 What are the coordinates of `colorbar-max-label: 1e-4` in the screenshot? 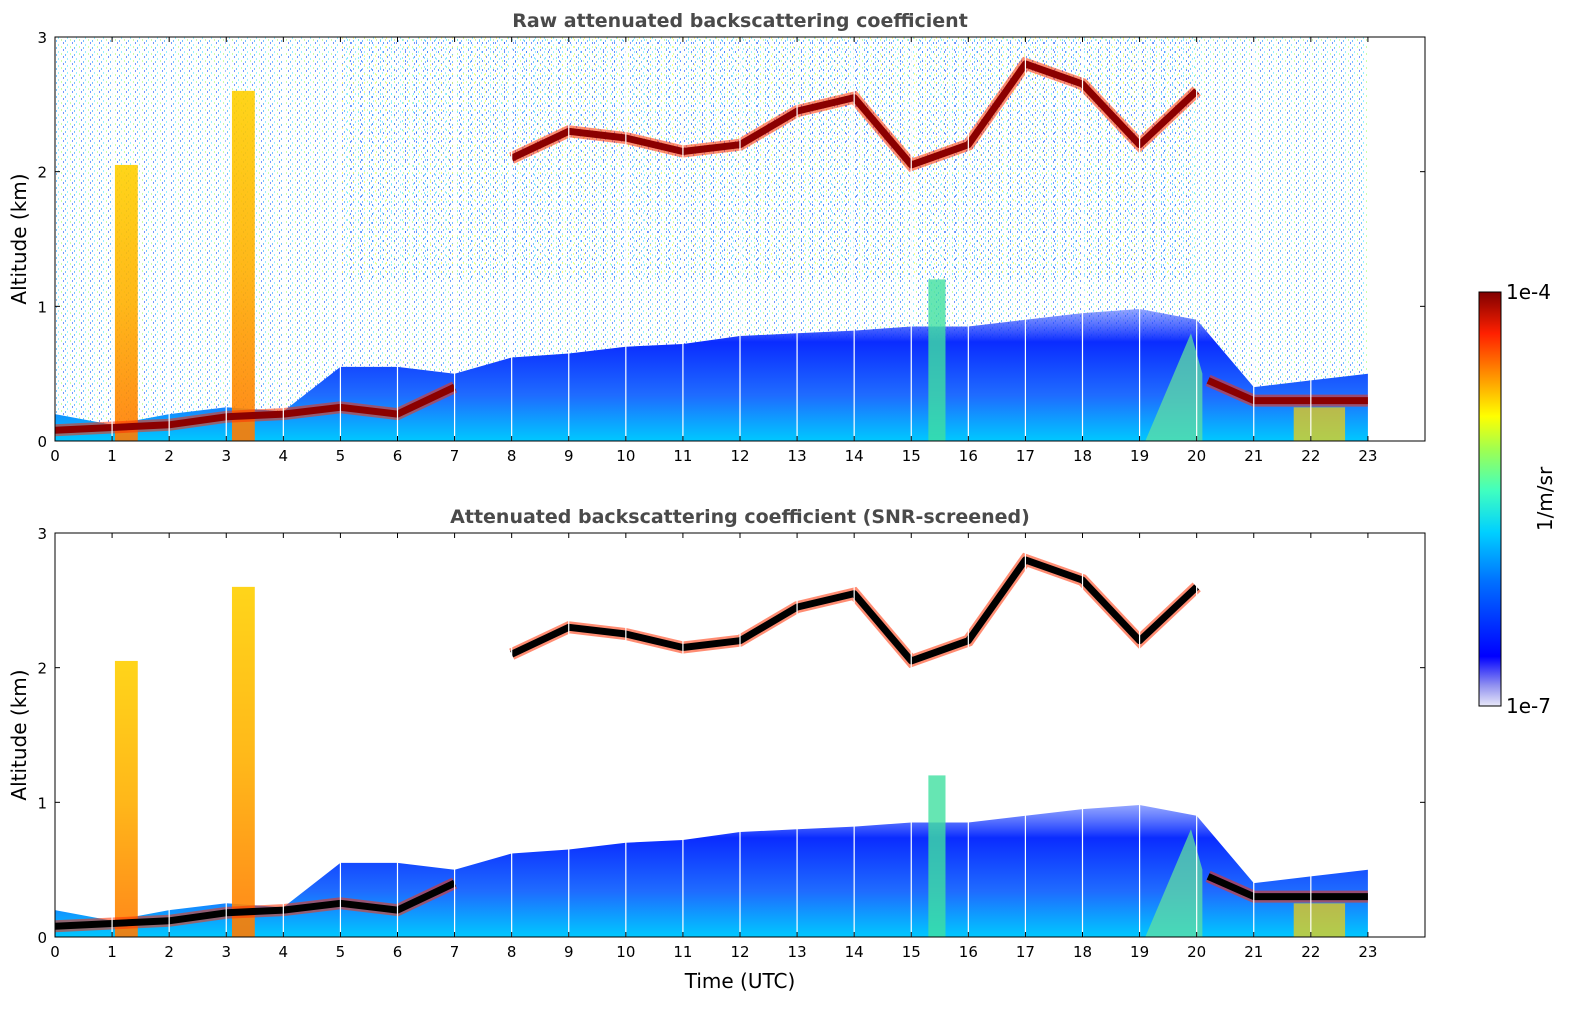 It's located at (1528, 292).